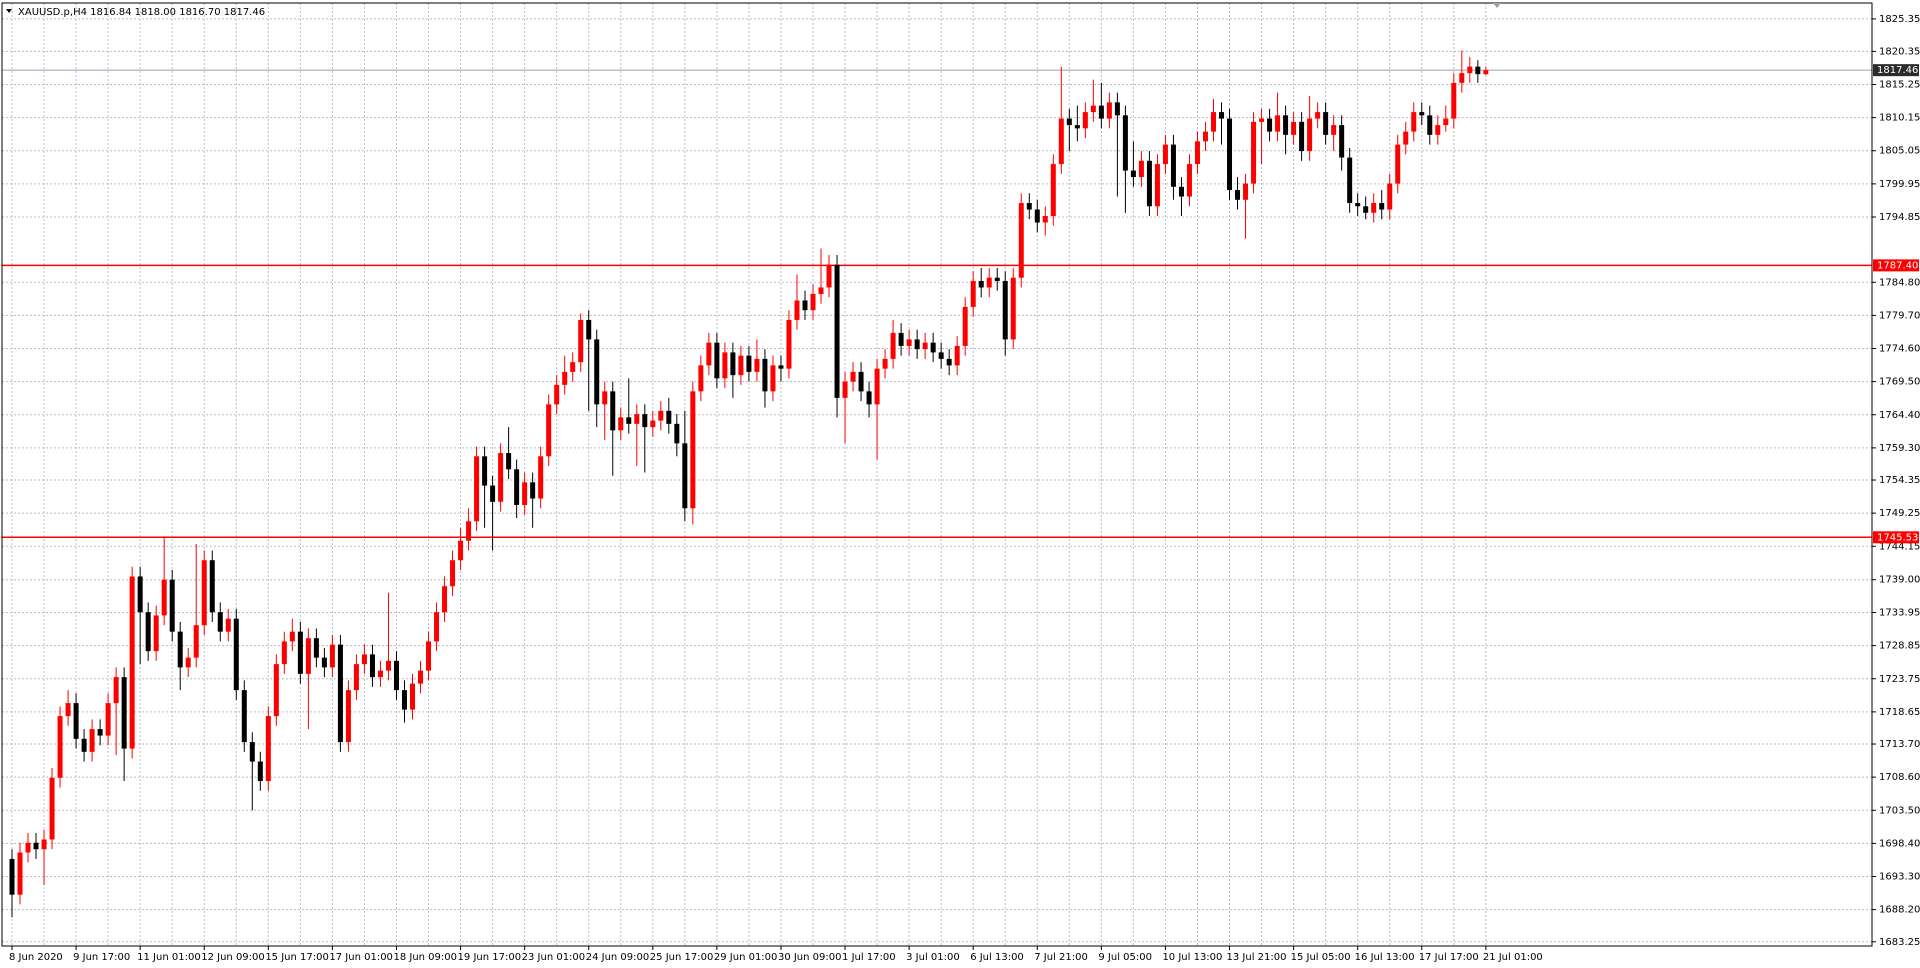 Image resolution: width=1920 pixels, height=968 pixels. What do you see at coordinates (1899, 712) in the screenshot?
I see `y-tick-label: 1718.65` at bounding box center [1899, 712].